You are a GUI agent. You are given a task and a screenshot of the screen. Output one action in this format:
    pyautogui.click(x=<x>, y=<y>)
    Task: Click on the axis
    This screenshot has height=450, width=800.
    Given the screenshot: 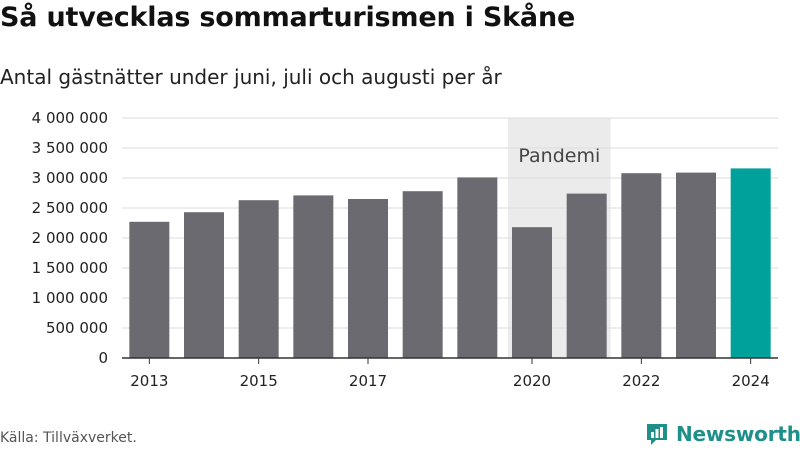 What is the action you would take?
    pyautogui.click(x=450, y=360)
    